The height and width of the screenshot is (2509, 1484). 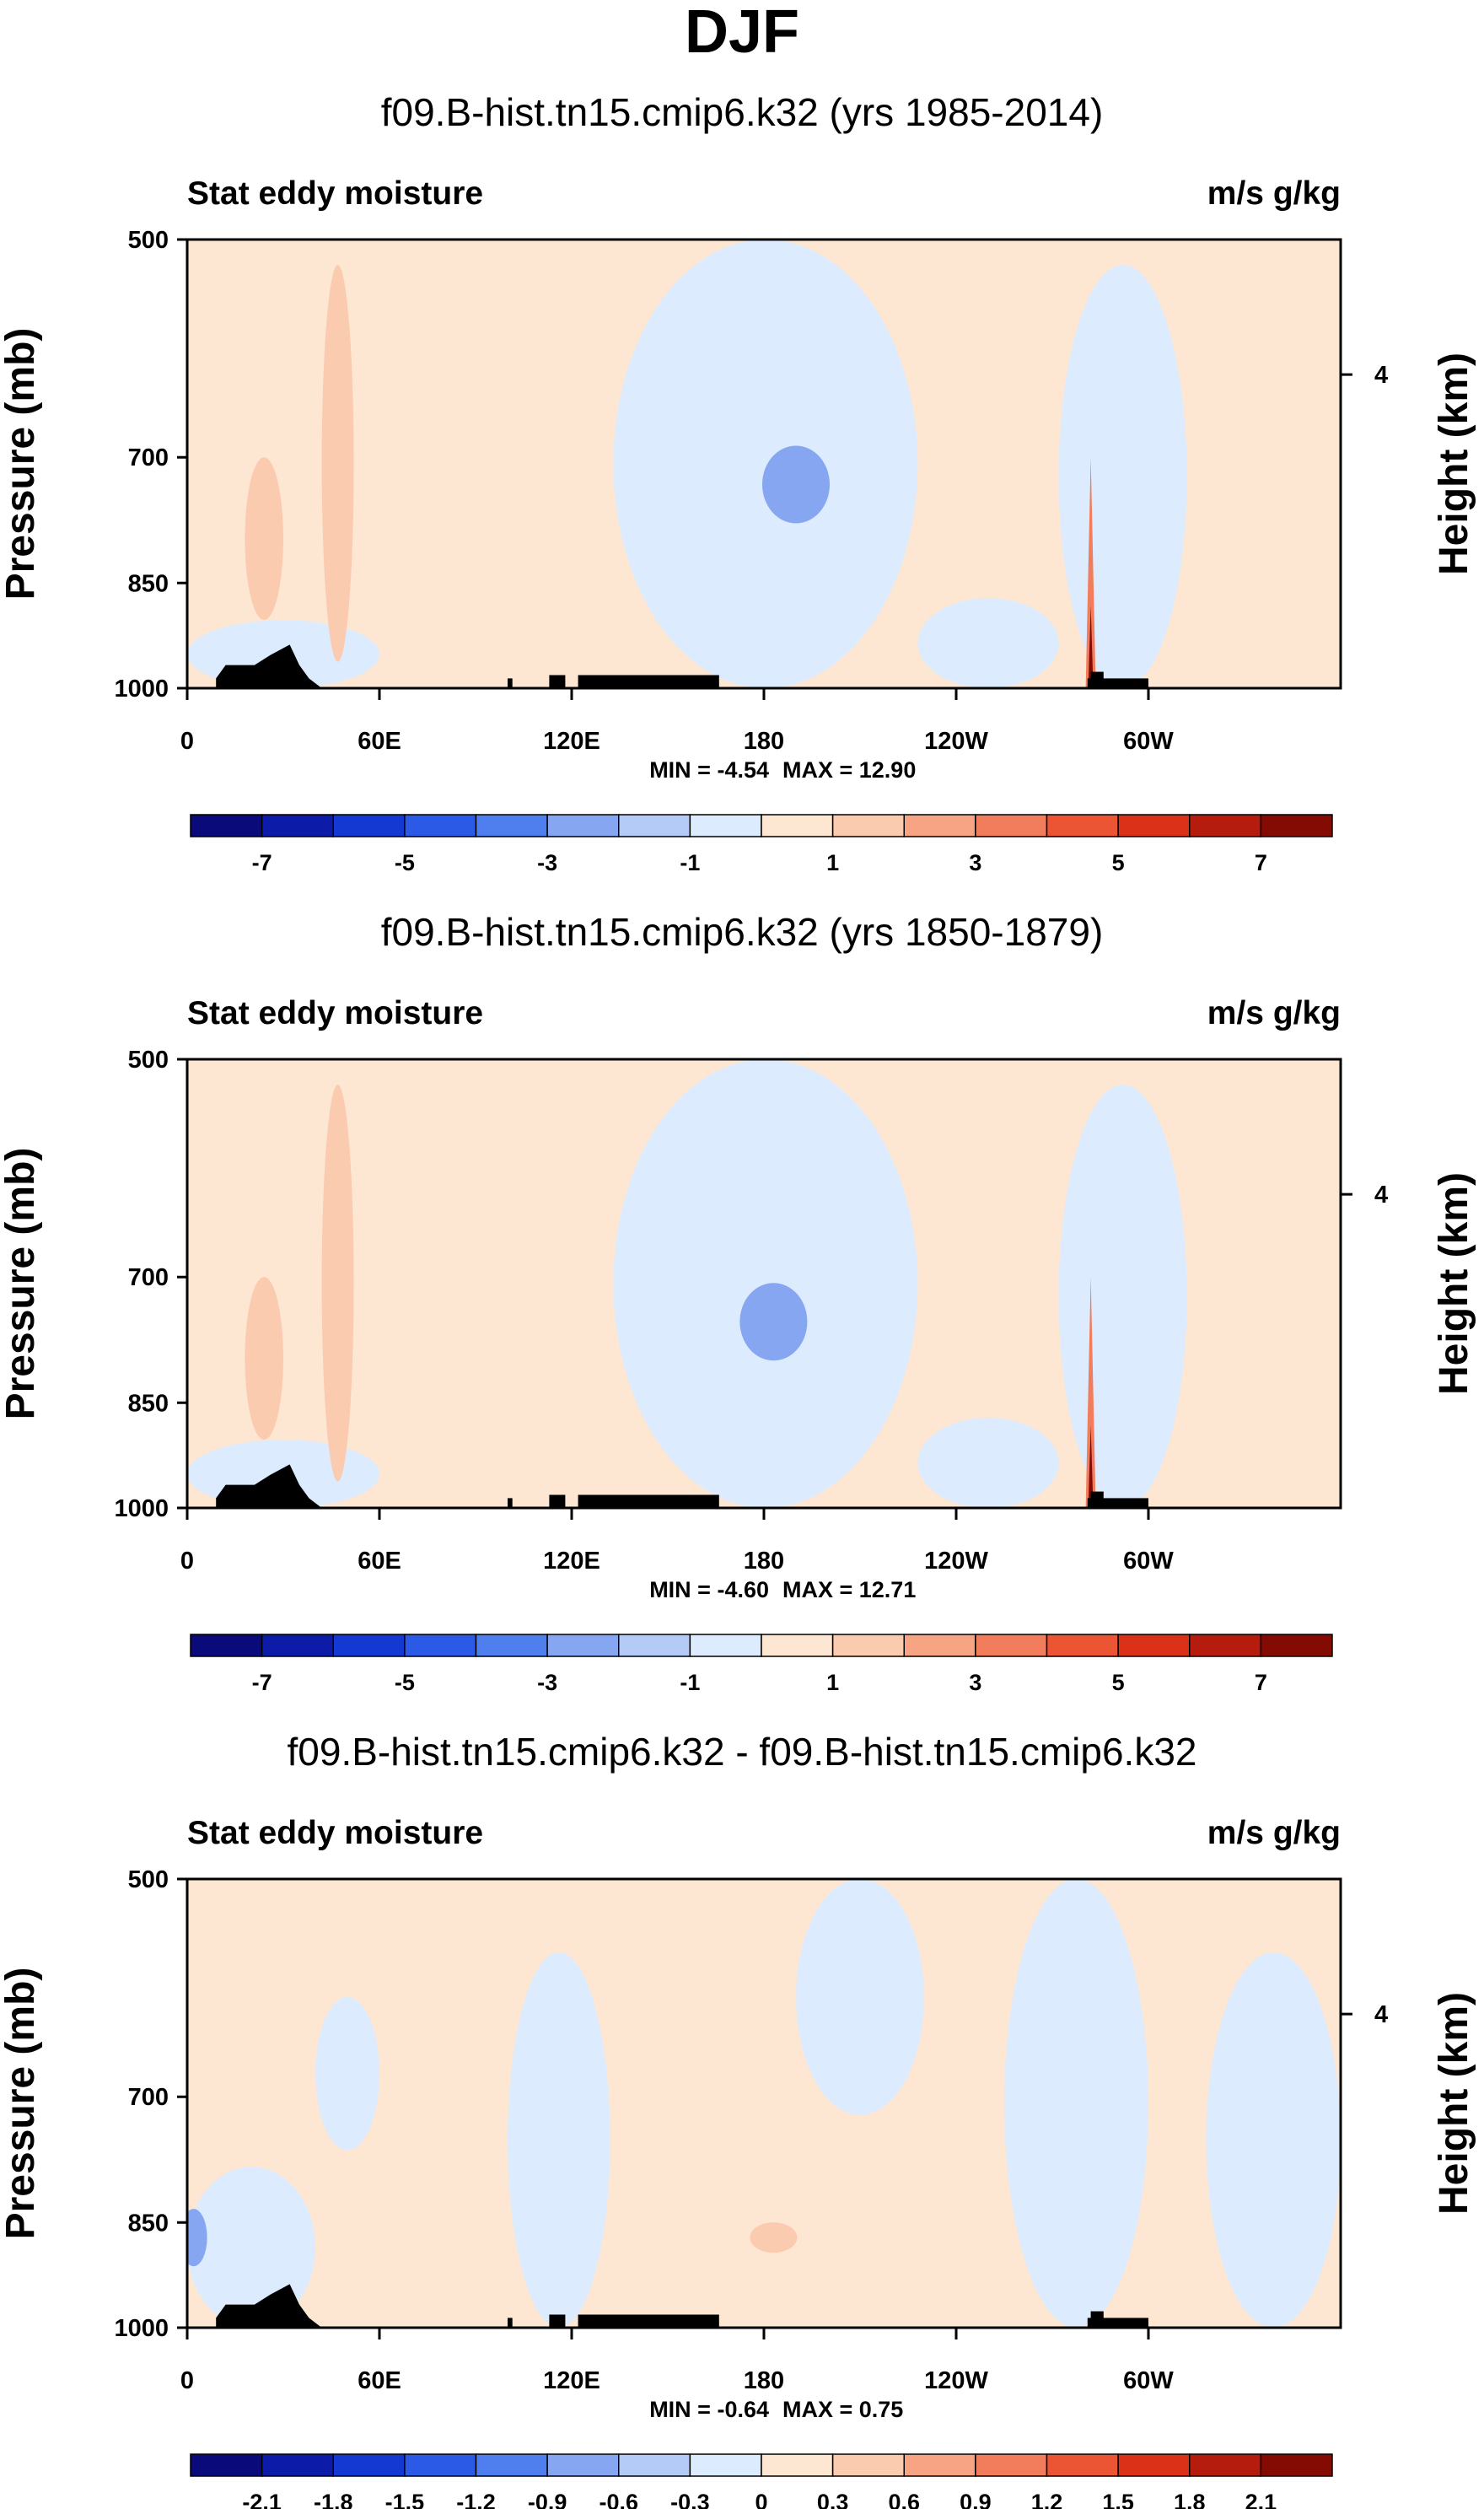 I want to click on colorbar-label: -0.9, so click(x=547, y=2499).